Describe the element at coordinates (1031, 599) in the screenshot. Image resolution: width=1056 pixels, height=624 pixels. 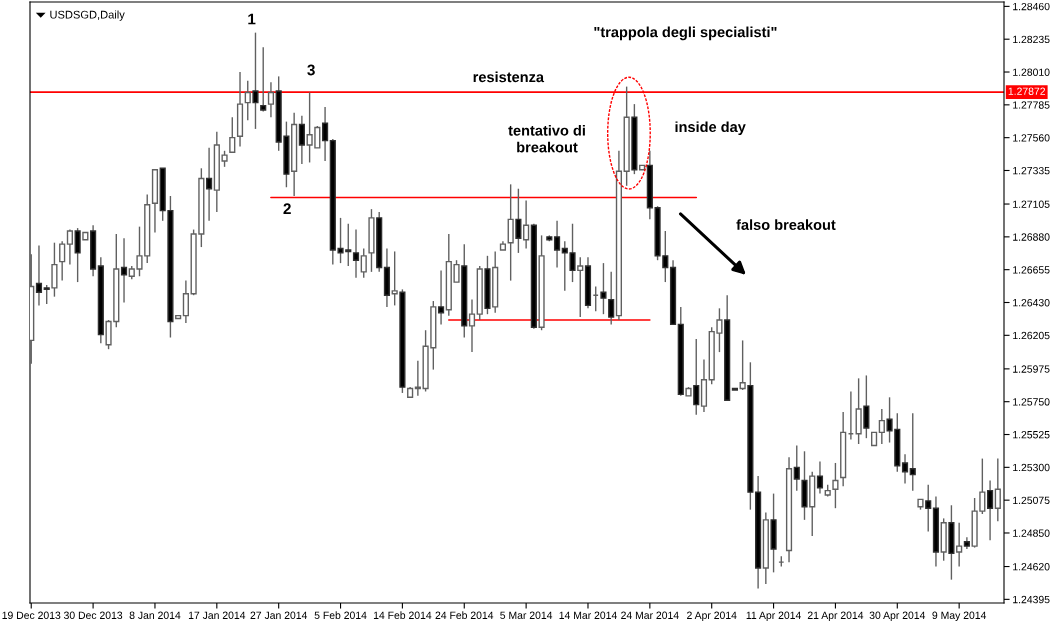
I see `y-tick-label: 1.24395` at that location.